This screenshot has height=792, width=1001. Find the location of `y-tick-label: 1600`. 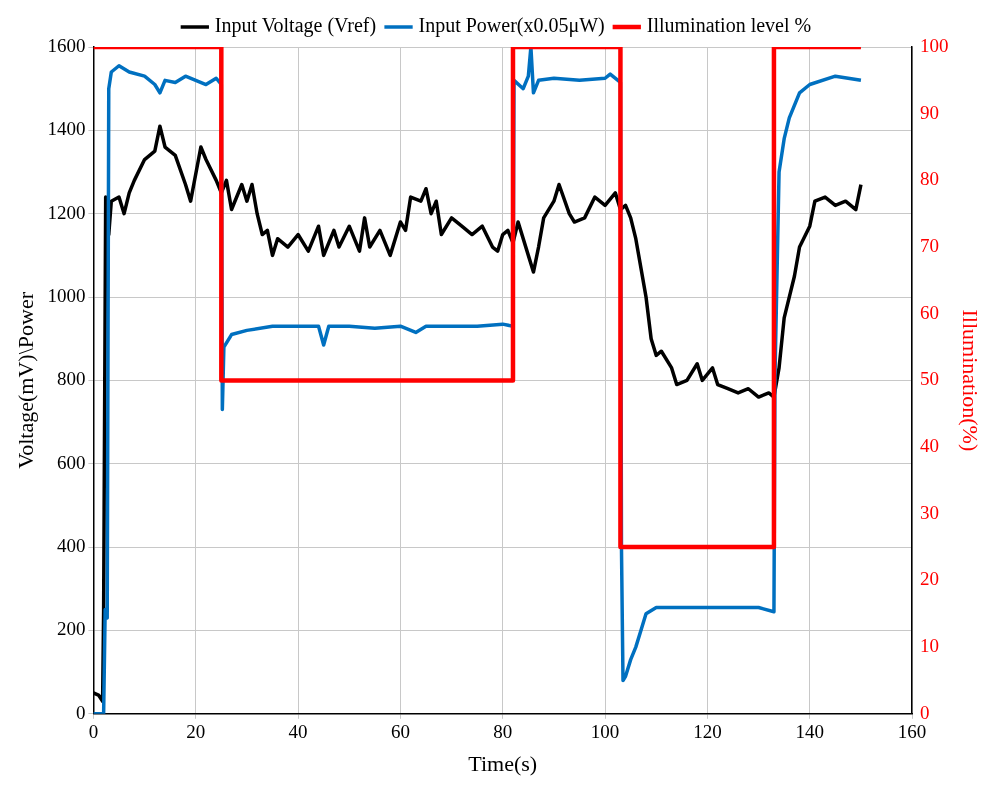

y-tick-label: 1600 is located at coordinates (66, 45).